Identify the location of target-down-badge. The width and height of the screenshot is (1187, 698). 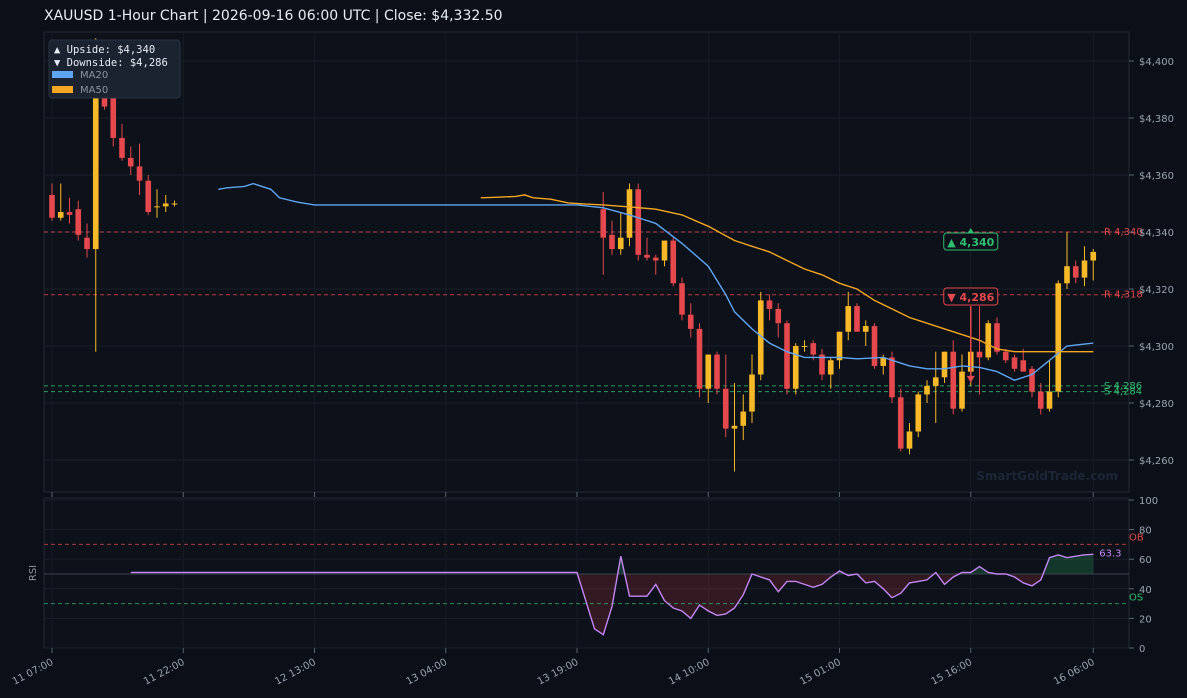
(971, 296).